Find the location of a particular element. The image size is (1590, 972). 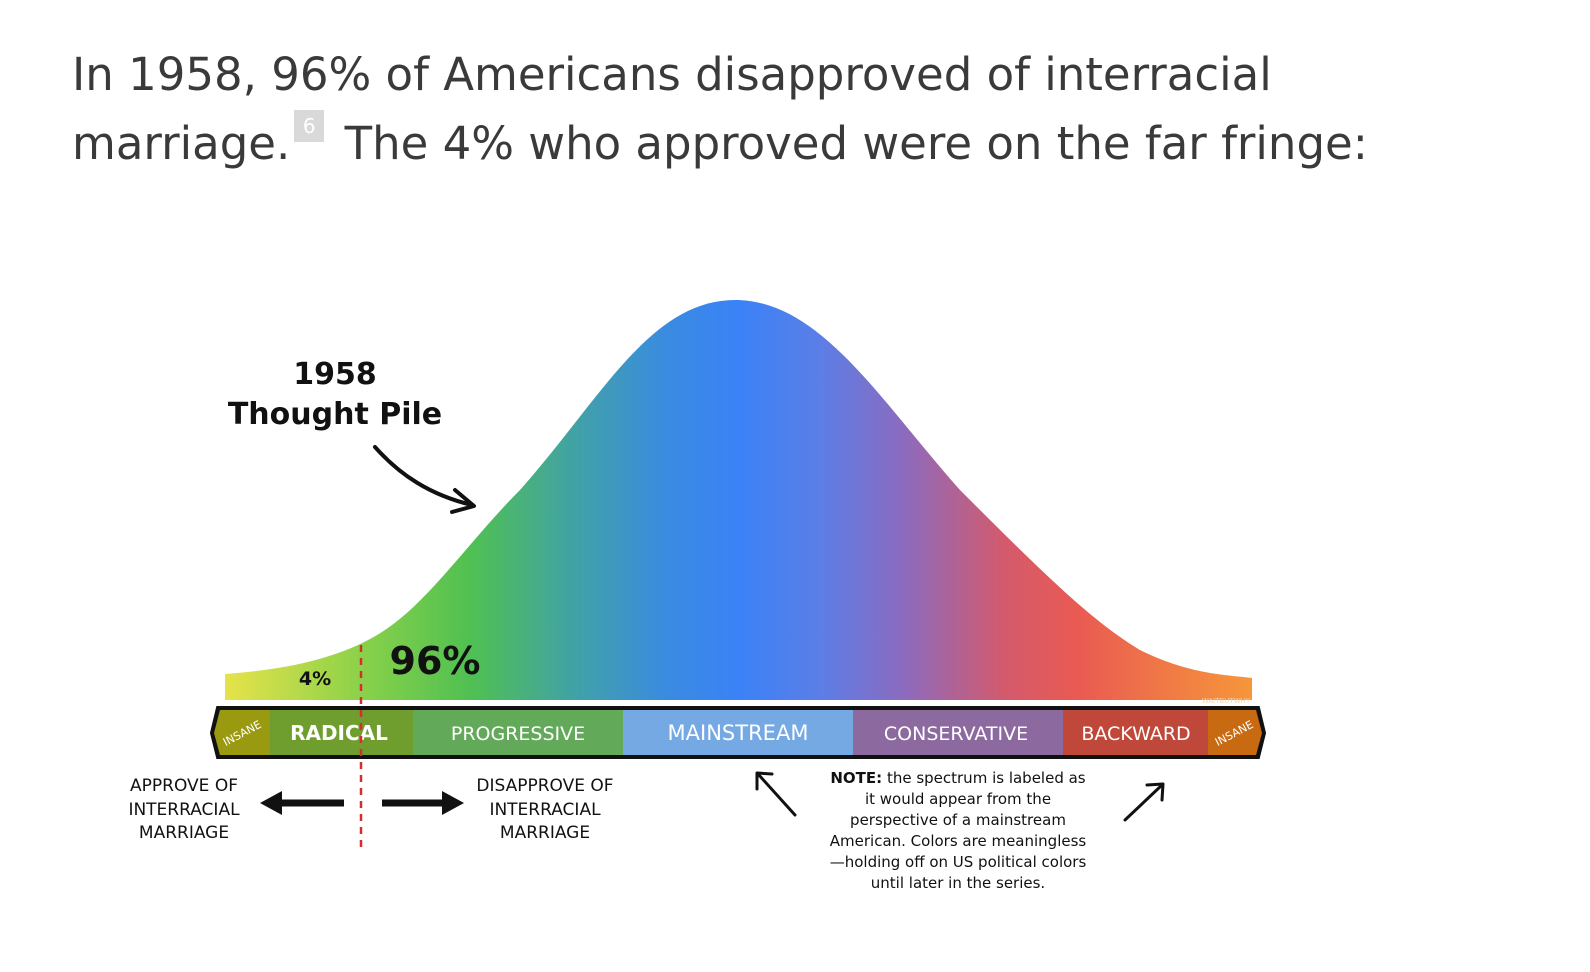

disapprove-label-line-1: DISAPPROVE OF is located at coordinates (544, 786).